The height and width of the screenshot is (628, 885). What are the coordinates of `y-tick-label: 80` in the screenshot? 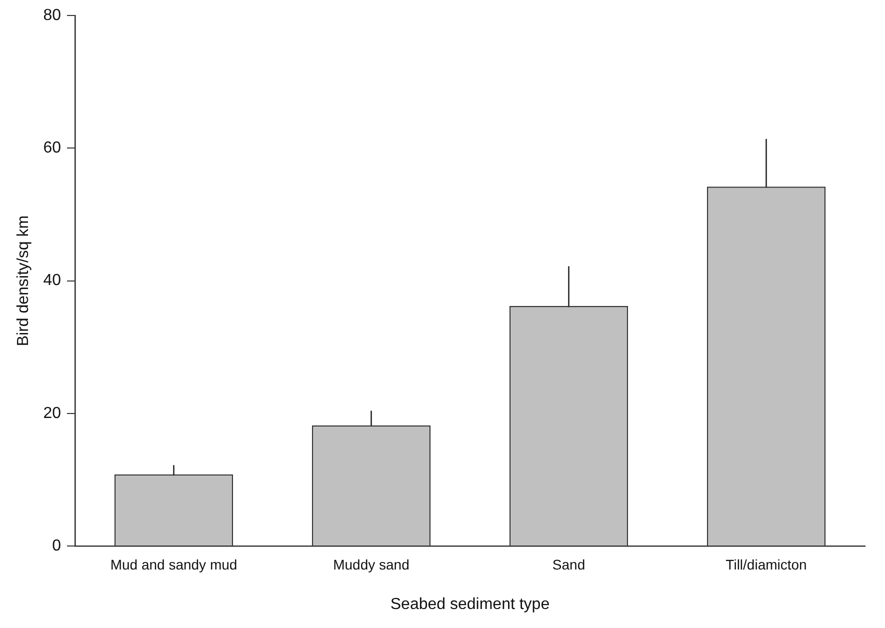 It's located at (52, 15).